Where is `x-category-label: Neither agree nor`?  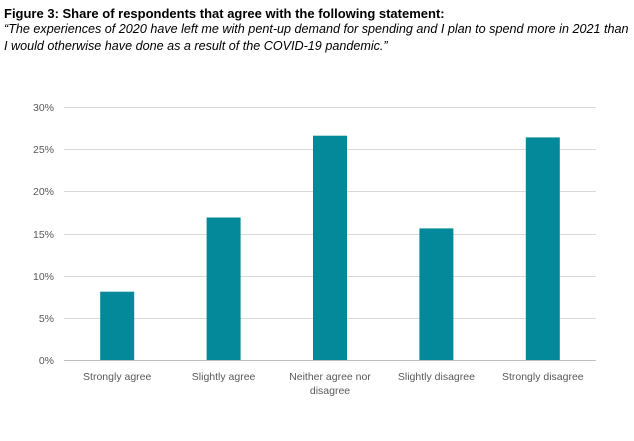
x-category-label: Neither agree nor is located at coordinates (330, 377).